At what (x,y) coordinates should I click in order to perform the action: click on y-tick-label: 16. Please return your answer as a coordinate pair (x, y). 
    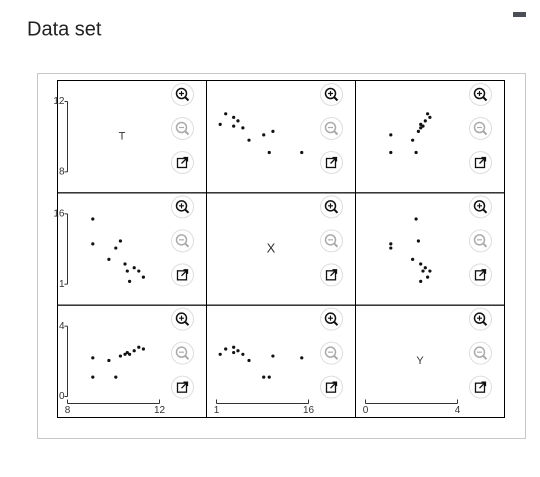
    Looking at the image, I should click on (59, 213).